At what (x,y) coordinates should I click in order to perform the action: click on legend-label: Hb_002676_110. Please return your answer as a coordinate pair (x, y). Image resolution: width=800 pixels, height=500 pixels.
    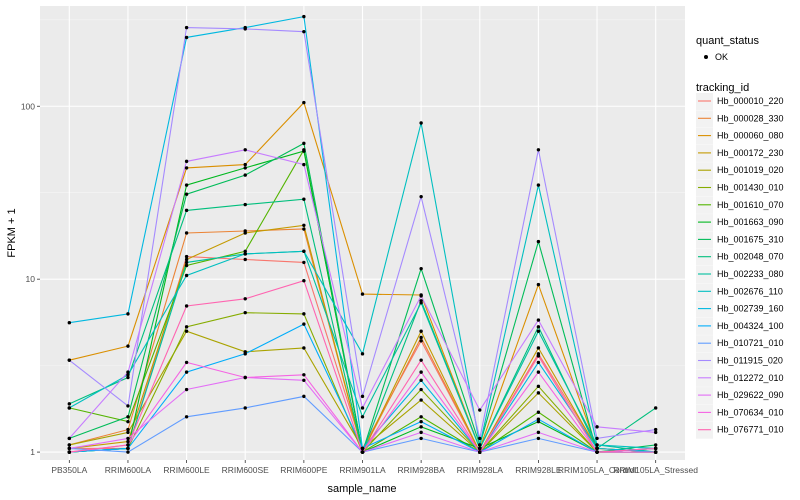
    Looking at the image, I should click on (750, 291).